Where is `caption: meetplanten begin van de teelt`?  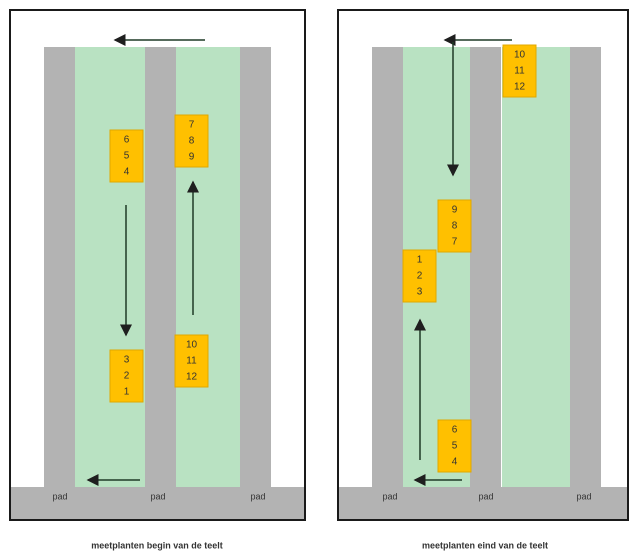 caption: meetplanten begin van de teelt is located at coordinates (157, 545).